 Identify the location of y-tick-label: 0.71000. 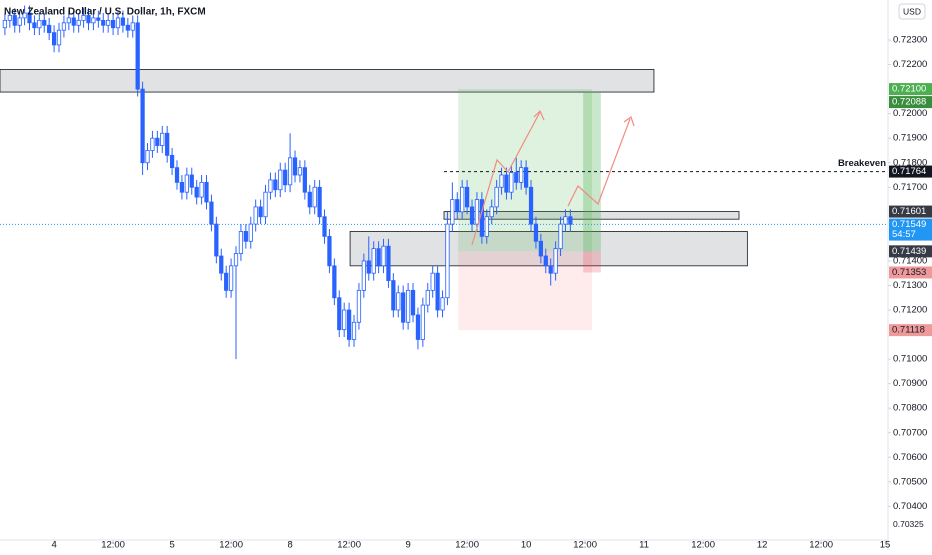
(910, 359).